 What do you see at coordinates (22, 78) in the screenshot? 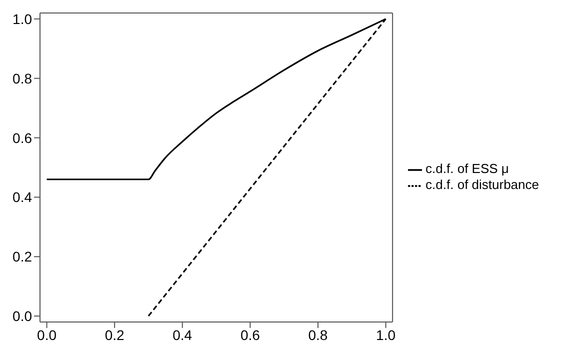
I see `y-tick-label: 0.8` at bounding box center [22, 78].